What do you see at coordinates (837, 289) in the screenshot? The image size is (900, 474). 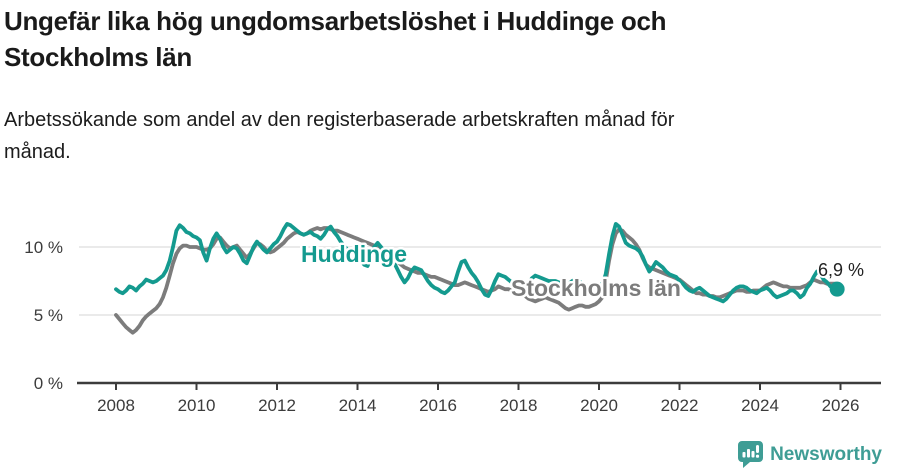 I see `latest-value-dot` at bounding box center [837, 289].